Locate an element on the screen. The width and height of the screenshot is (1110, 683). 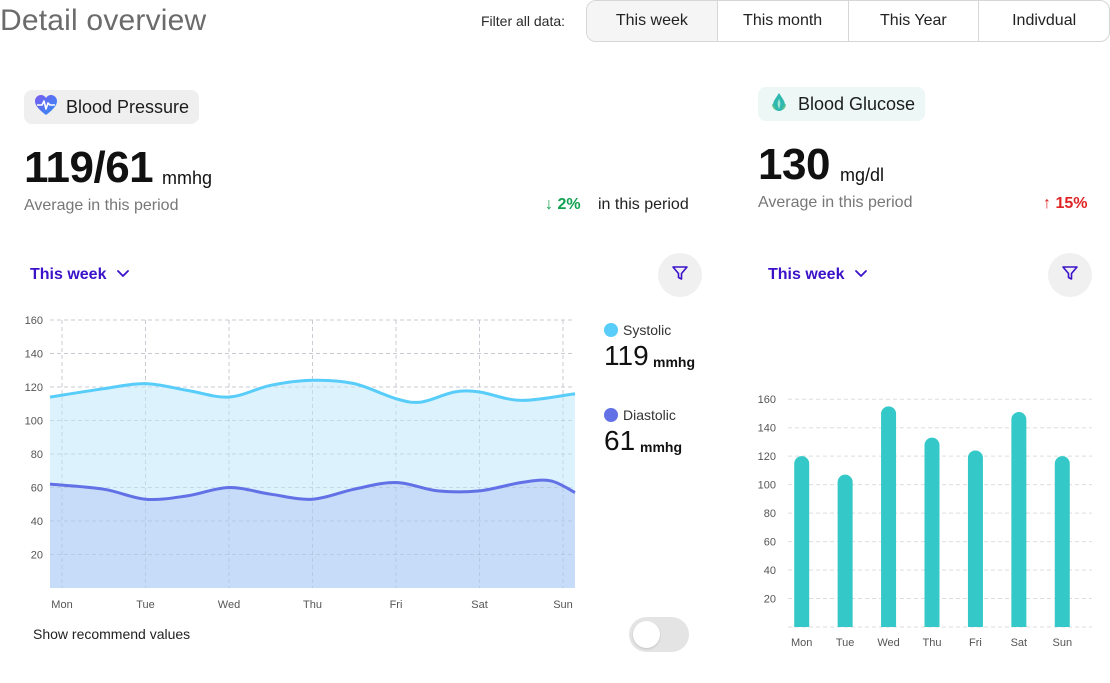
glucose-bar-tue is located at coordinates (845, 550).